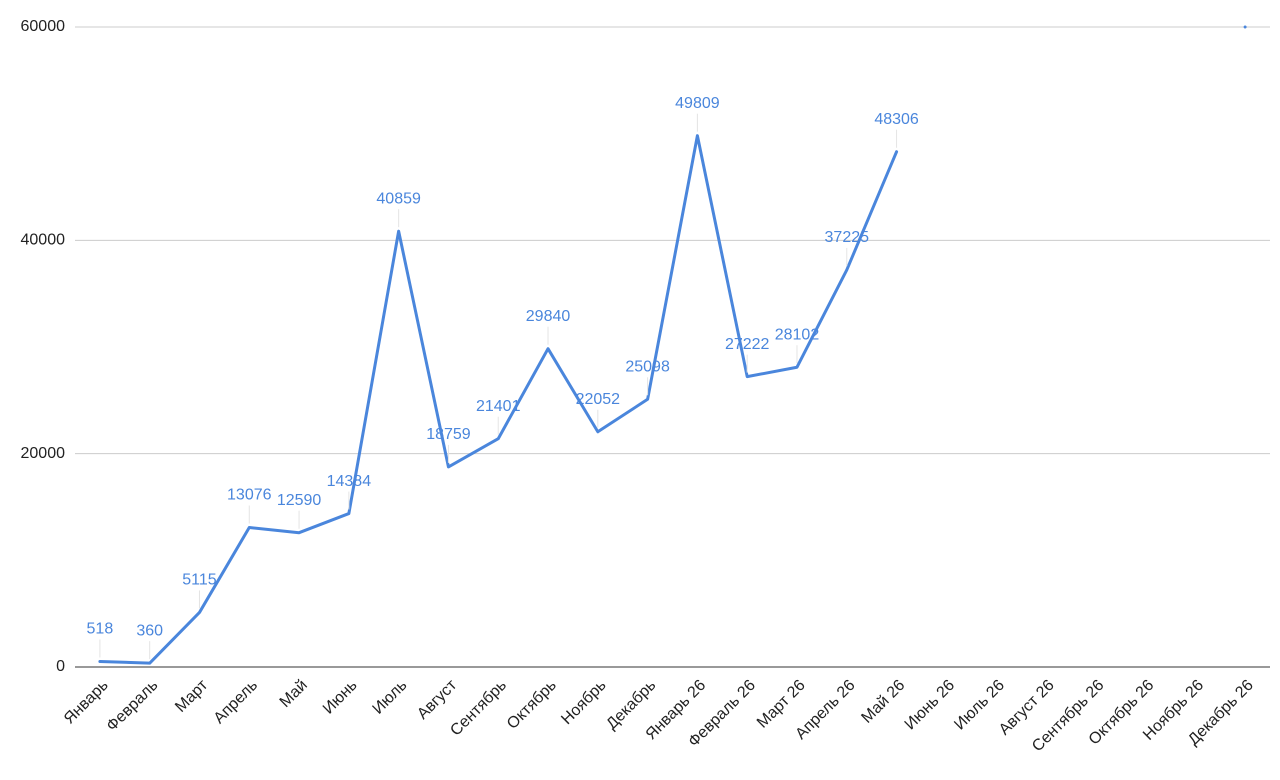 This screenshot has height=780, width=1280. What do you see at coordinates (236, 702) in the screenshot?
I see `x-tick-label: Апрель` at bounding box center [236, 702].